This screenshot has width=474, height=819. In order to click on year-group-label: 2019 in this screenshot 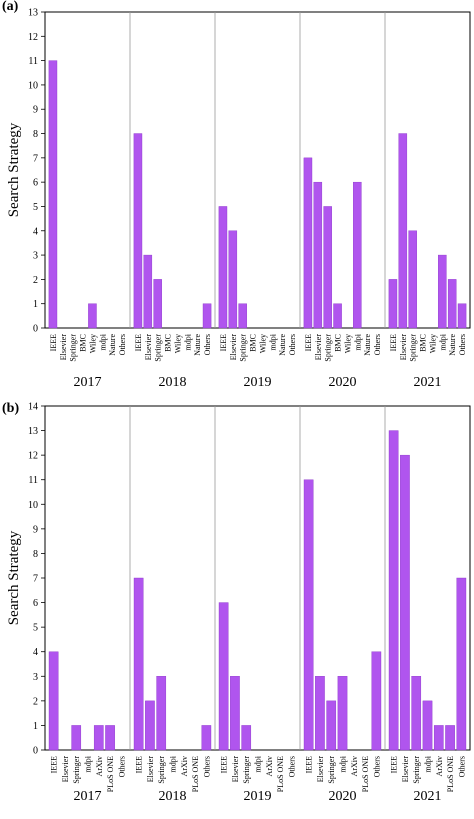, I will do `click(258, 382)`.